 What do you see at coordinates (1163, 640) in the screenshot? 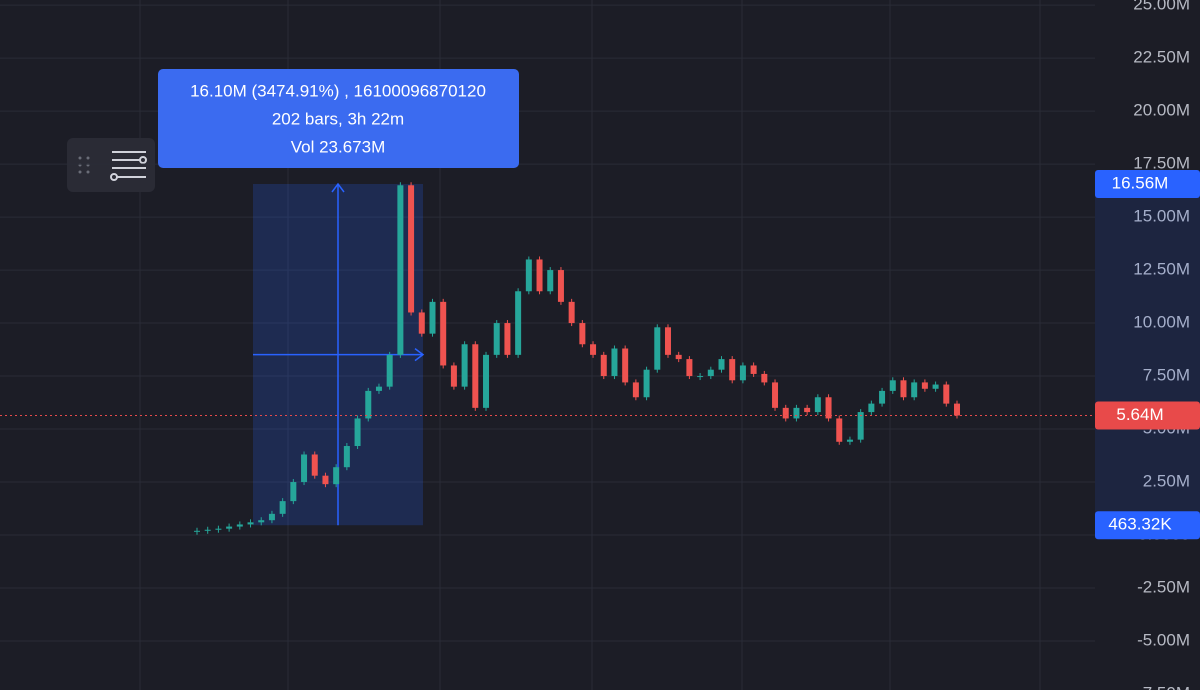
I see `y-tick-label: -5.00M` at bounding box center [1163, 640].